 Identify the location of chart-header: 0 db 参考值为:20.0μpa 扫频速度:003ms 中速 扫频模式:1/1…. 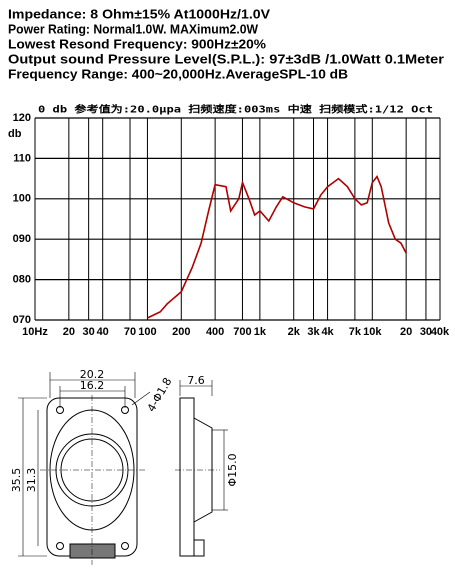
(235, 110).